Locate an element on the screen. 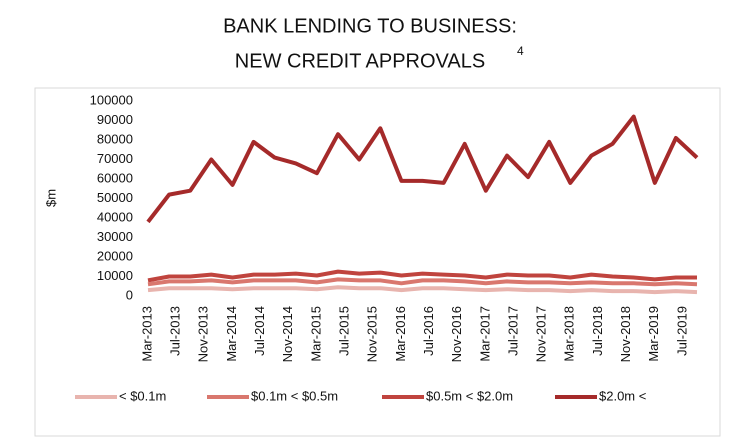 The image size is (741, 448). y-tick-label: 10000 is located at coordinates (115, 275).